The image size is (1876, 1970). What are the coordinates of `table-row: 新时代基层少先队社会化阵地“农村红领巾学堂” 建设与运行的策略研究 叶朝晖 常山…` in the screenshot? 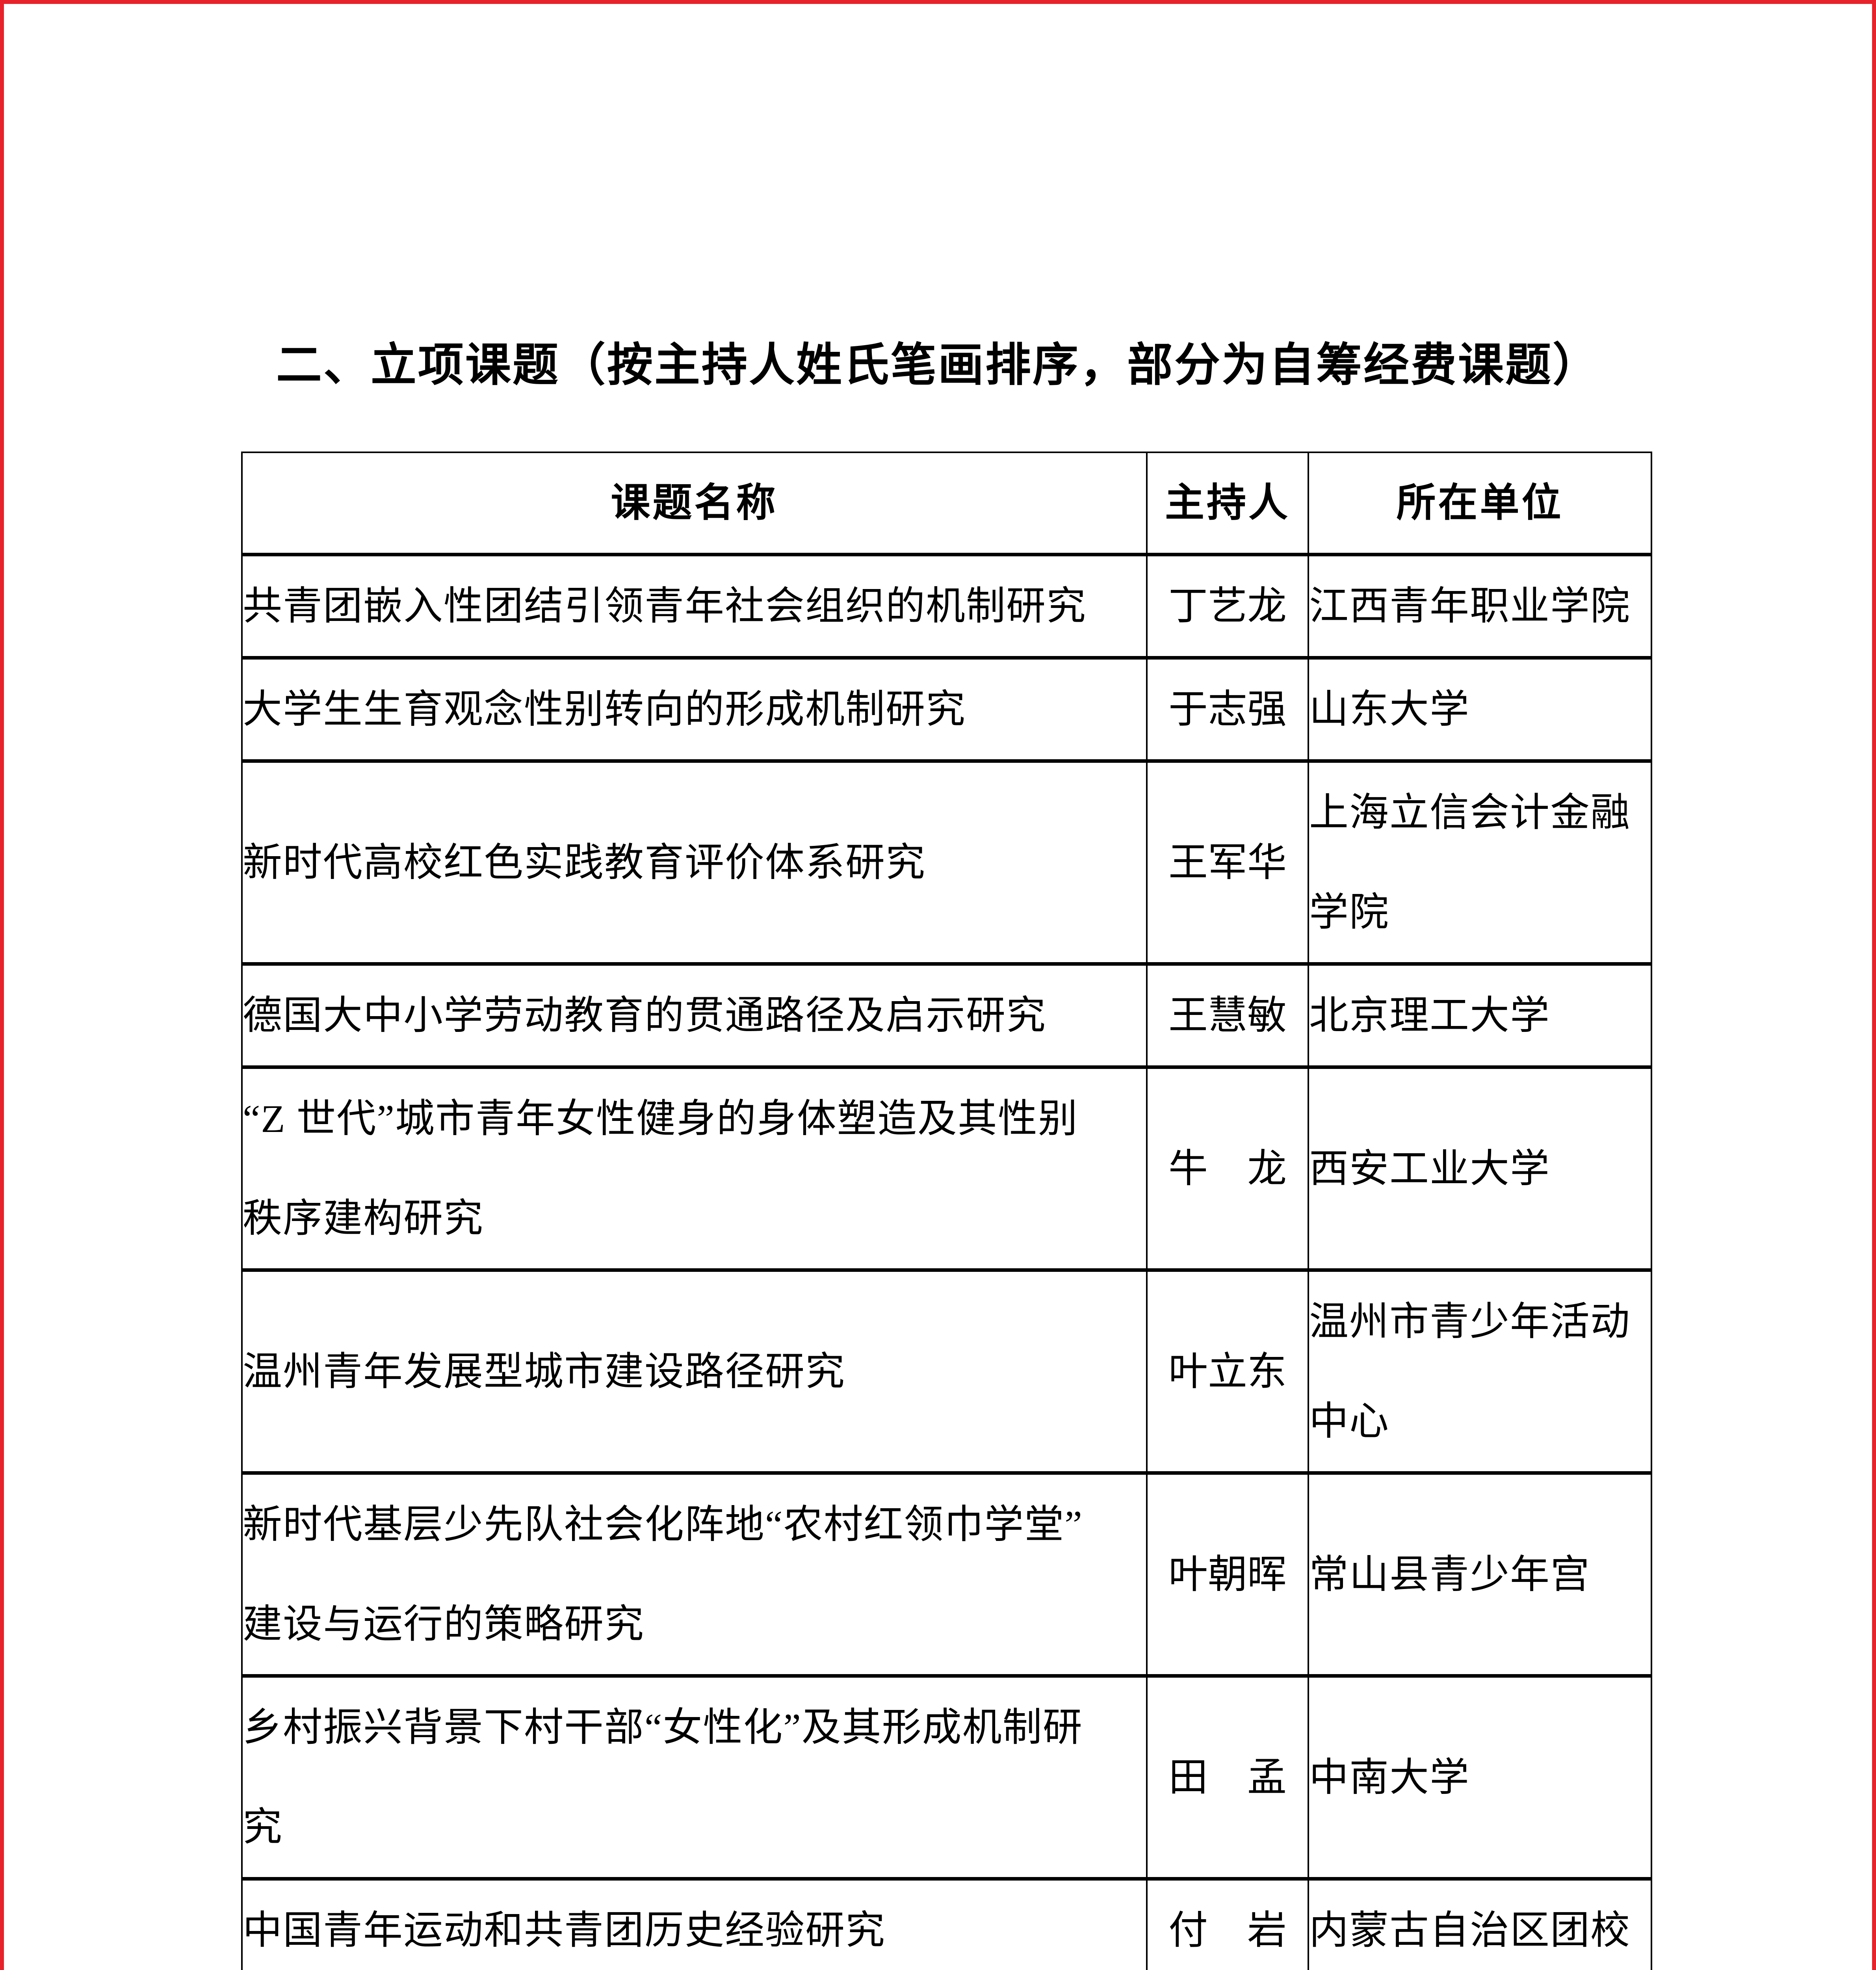 It's located at (946, 1574).